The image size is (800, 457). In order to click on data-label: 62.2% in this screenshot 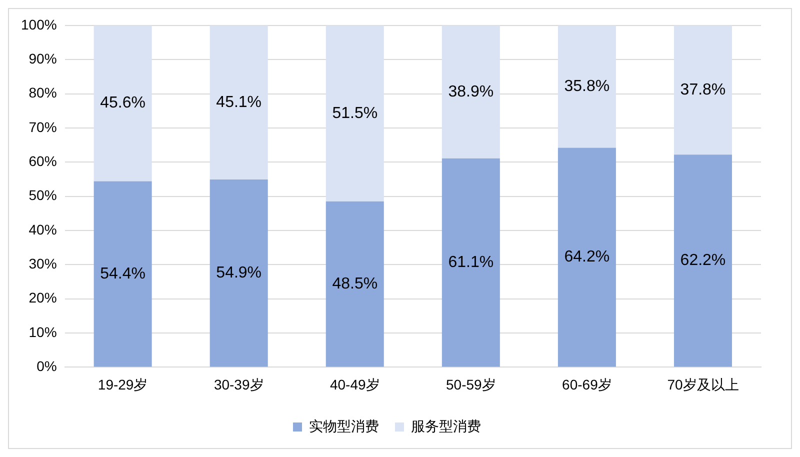, I will do `click(703, 261)`.